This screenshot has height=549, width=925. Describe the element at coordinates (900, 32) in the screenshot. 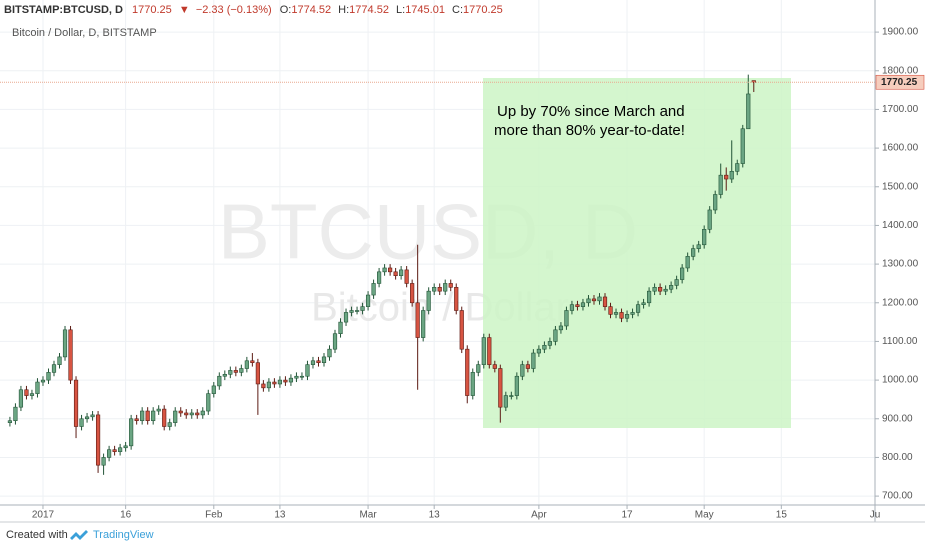

I see `y-tick-label: 1900.00` at that location.